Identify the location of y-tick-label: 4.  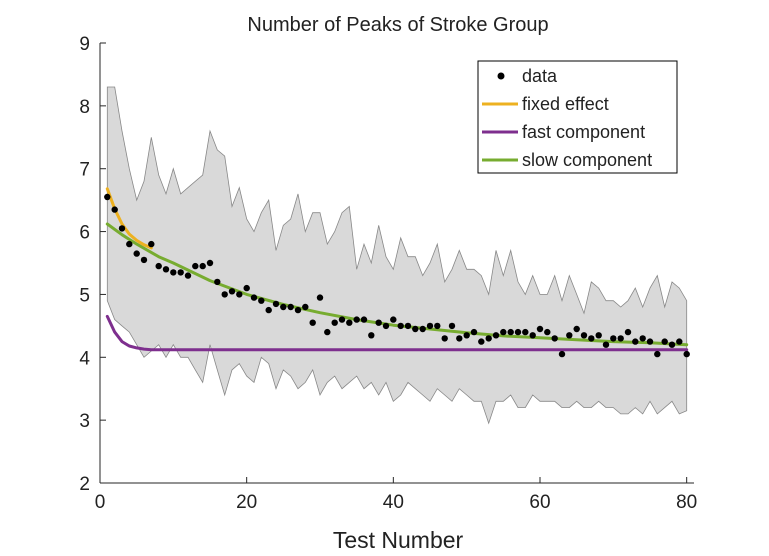
(84, 358).